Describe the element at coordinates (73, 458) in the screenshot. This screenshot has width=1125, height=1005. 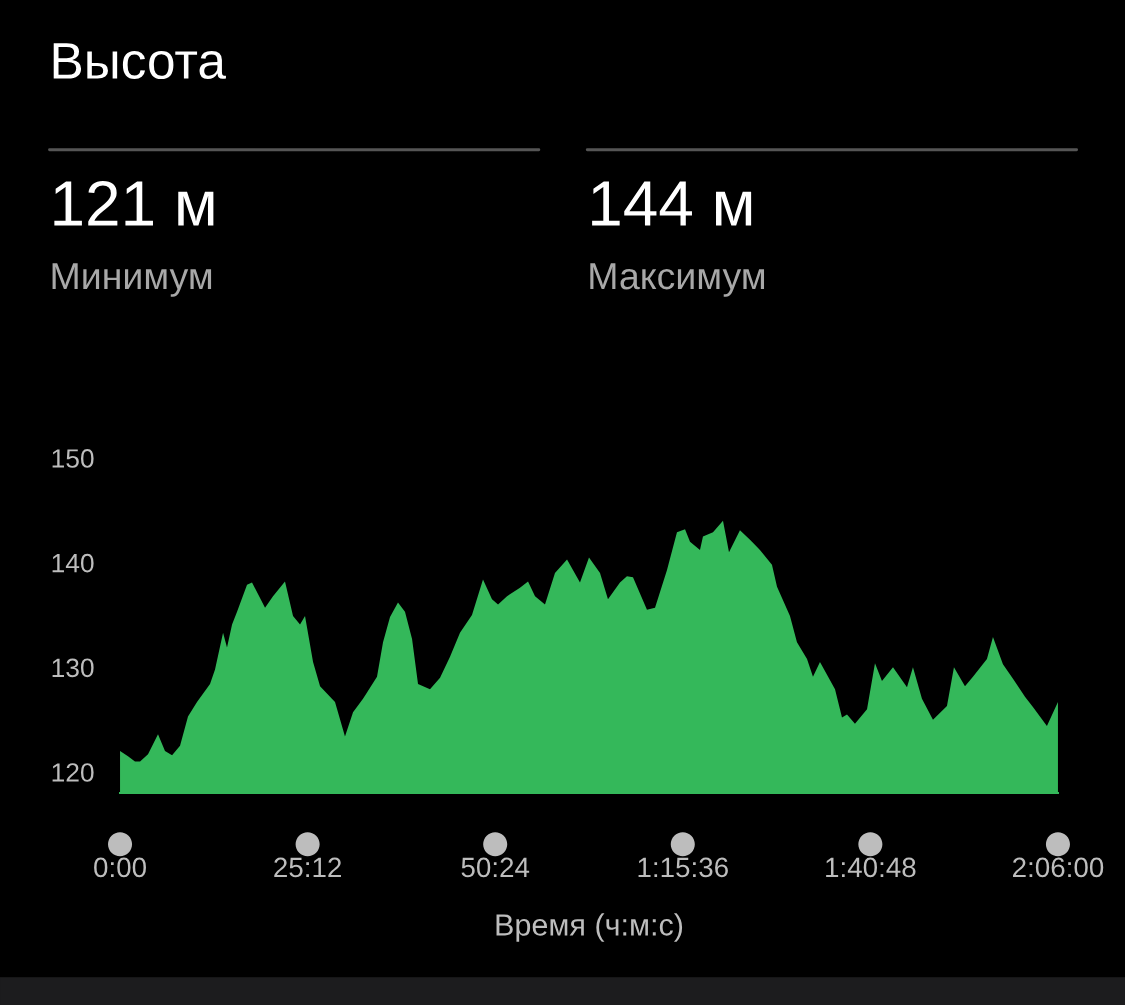
I see `y-tick-label: 150` at that location.